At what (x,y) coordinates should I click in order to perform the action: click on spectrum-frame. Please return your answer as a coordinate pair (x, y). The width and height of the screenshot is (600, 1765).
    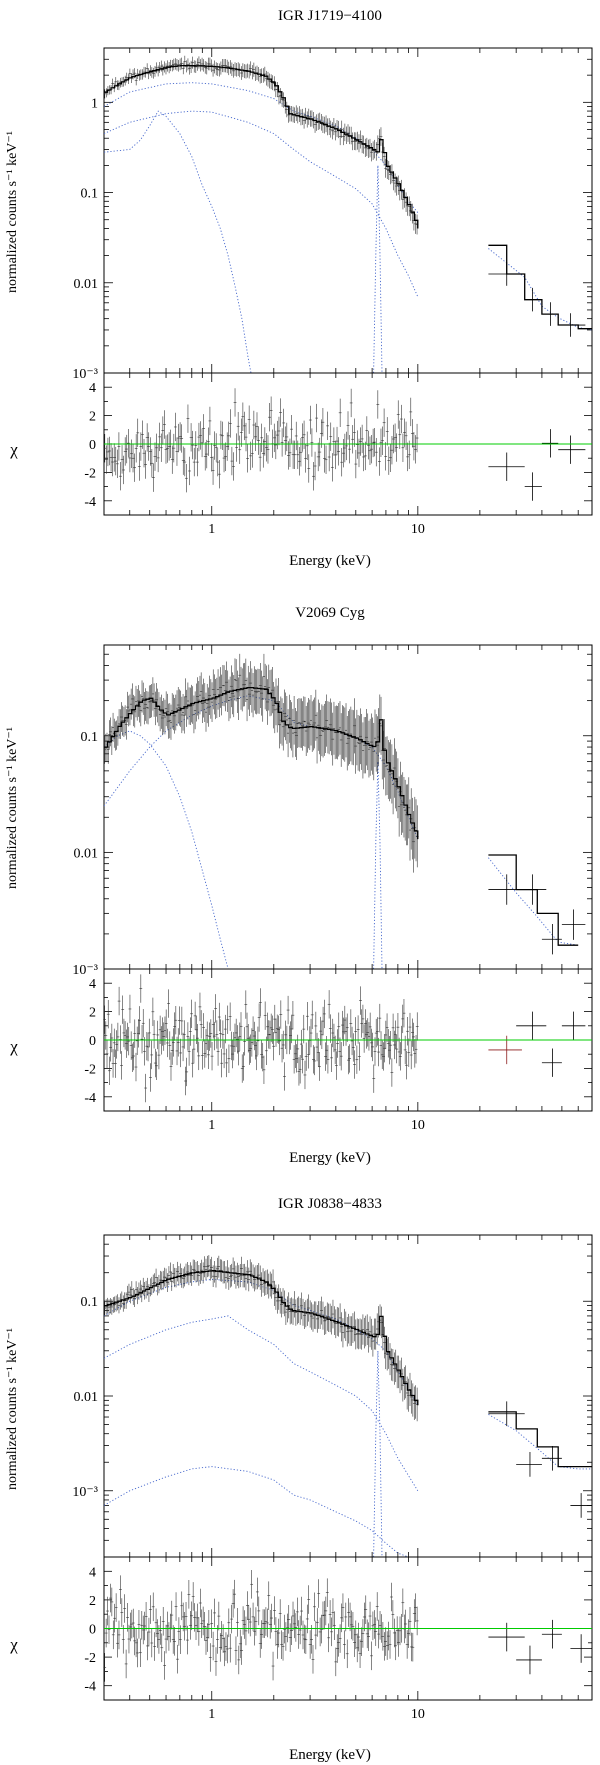
    Looking at the image, I should click on (348, 1396).